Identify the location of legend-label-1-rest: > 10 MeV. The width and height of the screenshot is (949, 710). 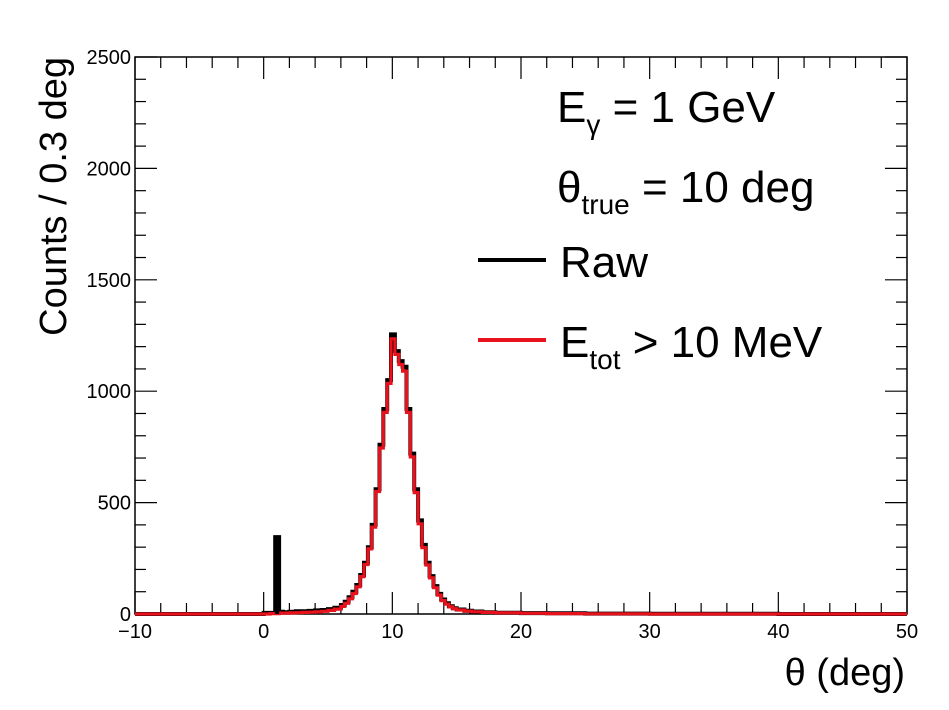
(722, 342).